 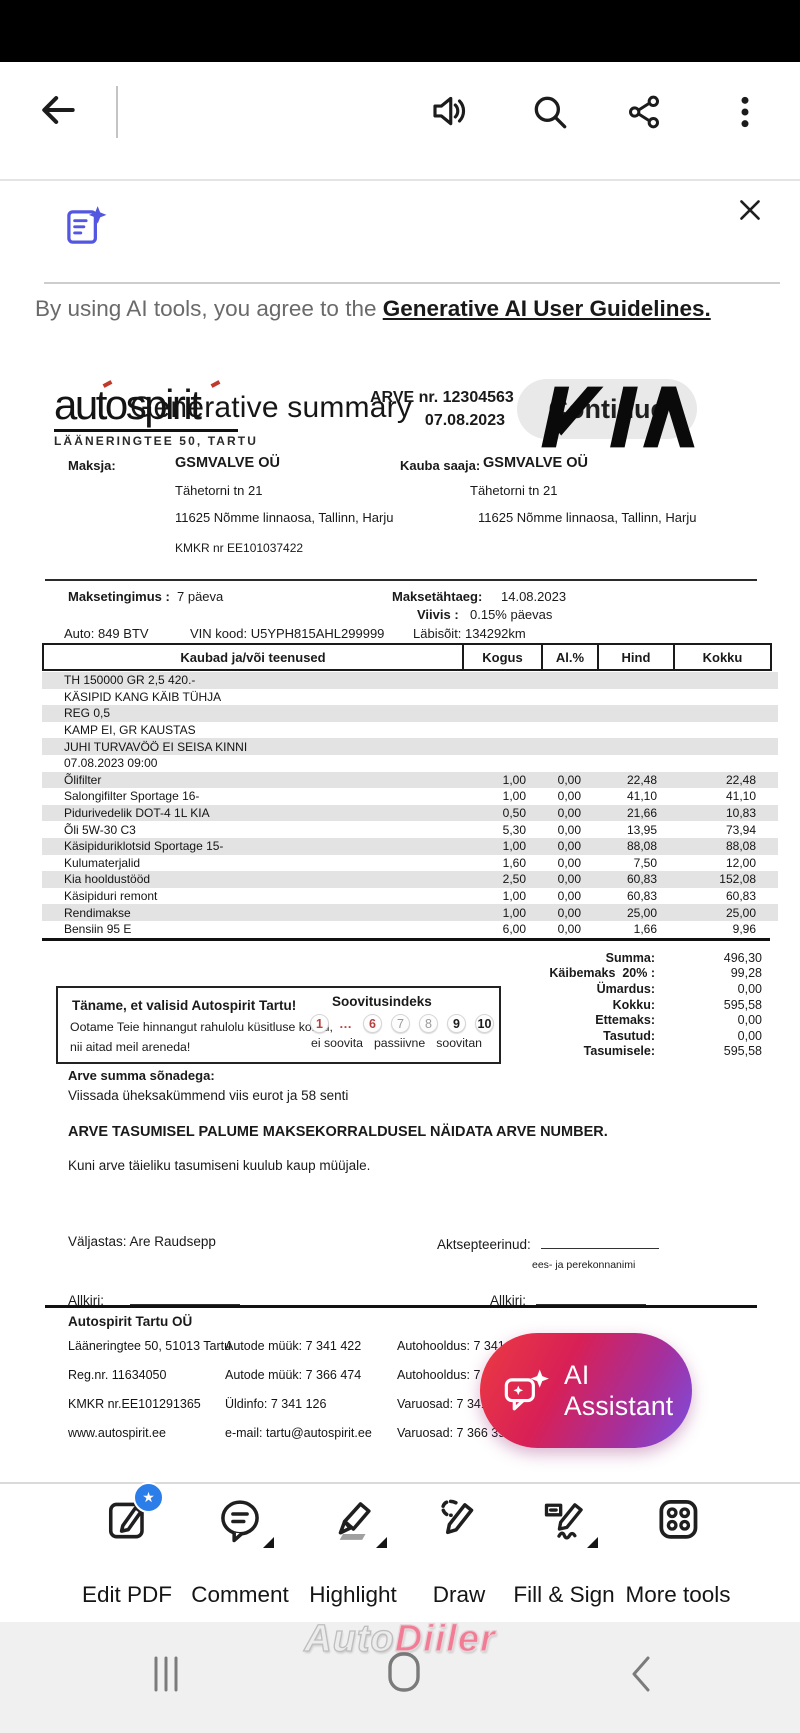 I want to click on top-toolbar, so click(x=400, y=121).